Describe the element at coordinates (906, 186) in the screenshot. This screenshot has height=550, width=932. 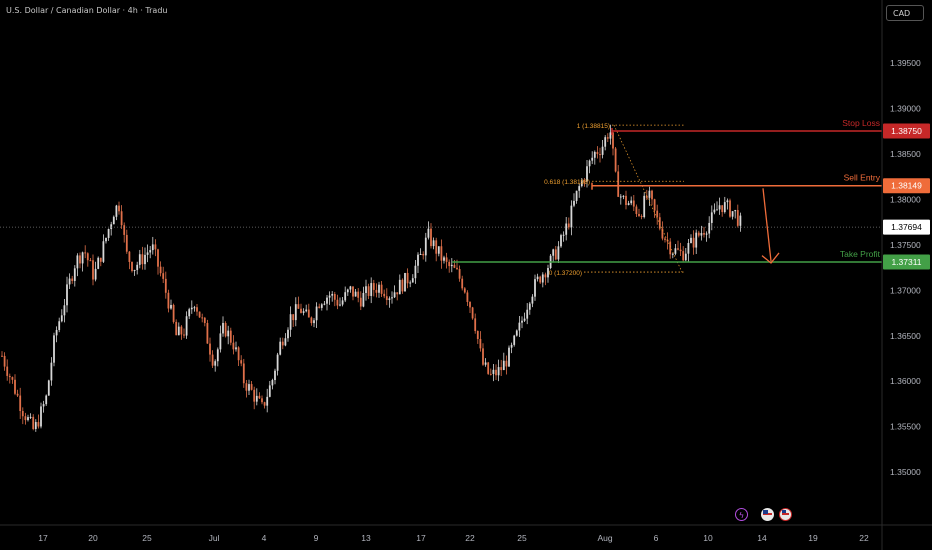
I see `price-level-badge-text: 1.38149` at that location.